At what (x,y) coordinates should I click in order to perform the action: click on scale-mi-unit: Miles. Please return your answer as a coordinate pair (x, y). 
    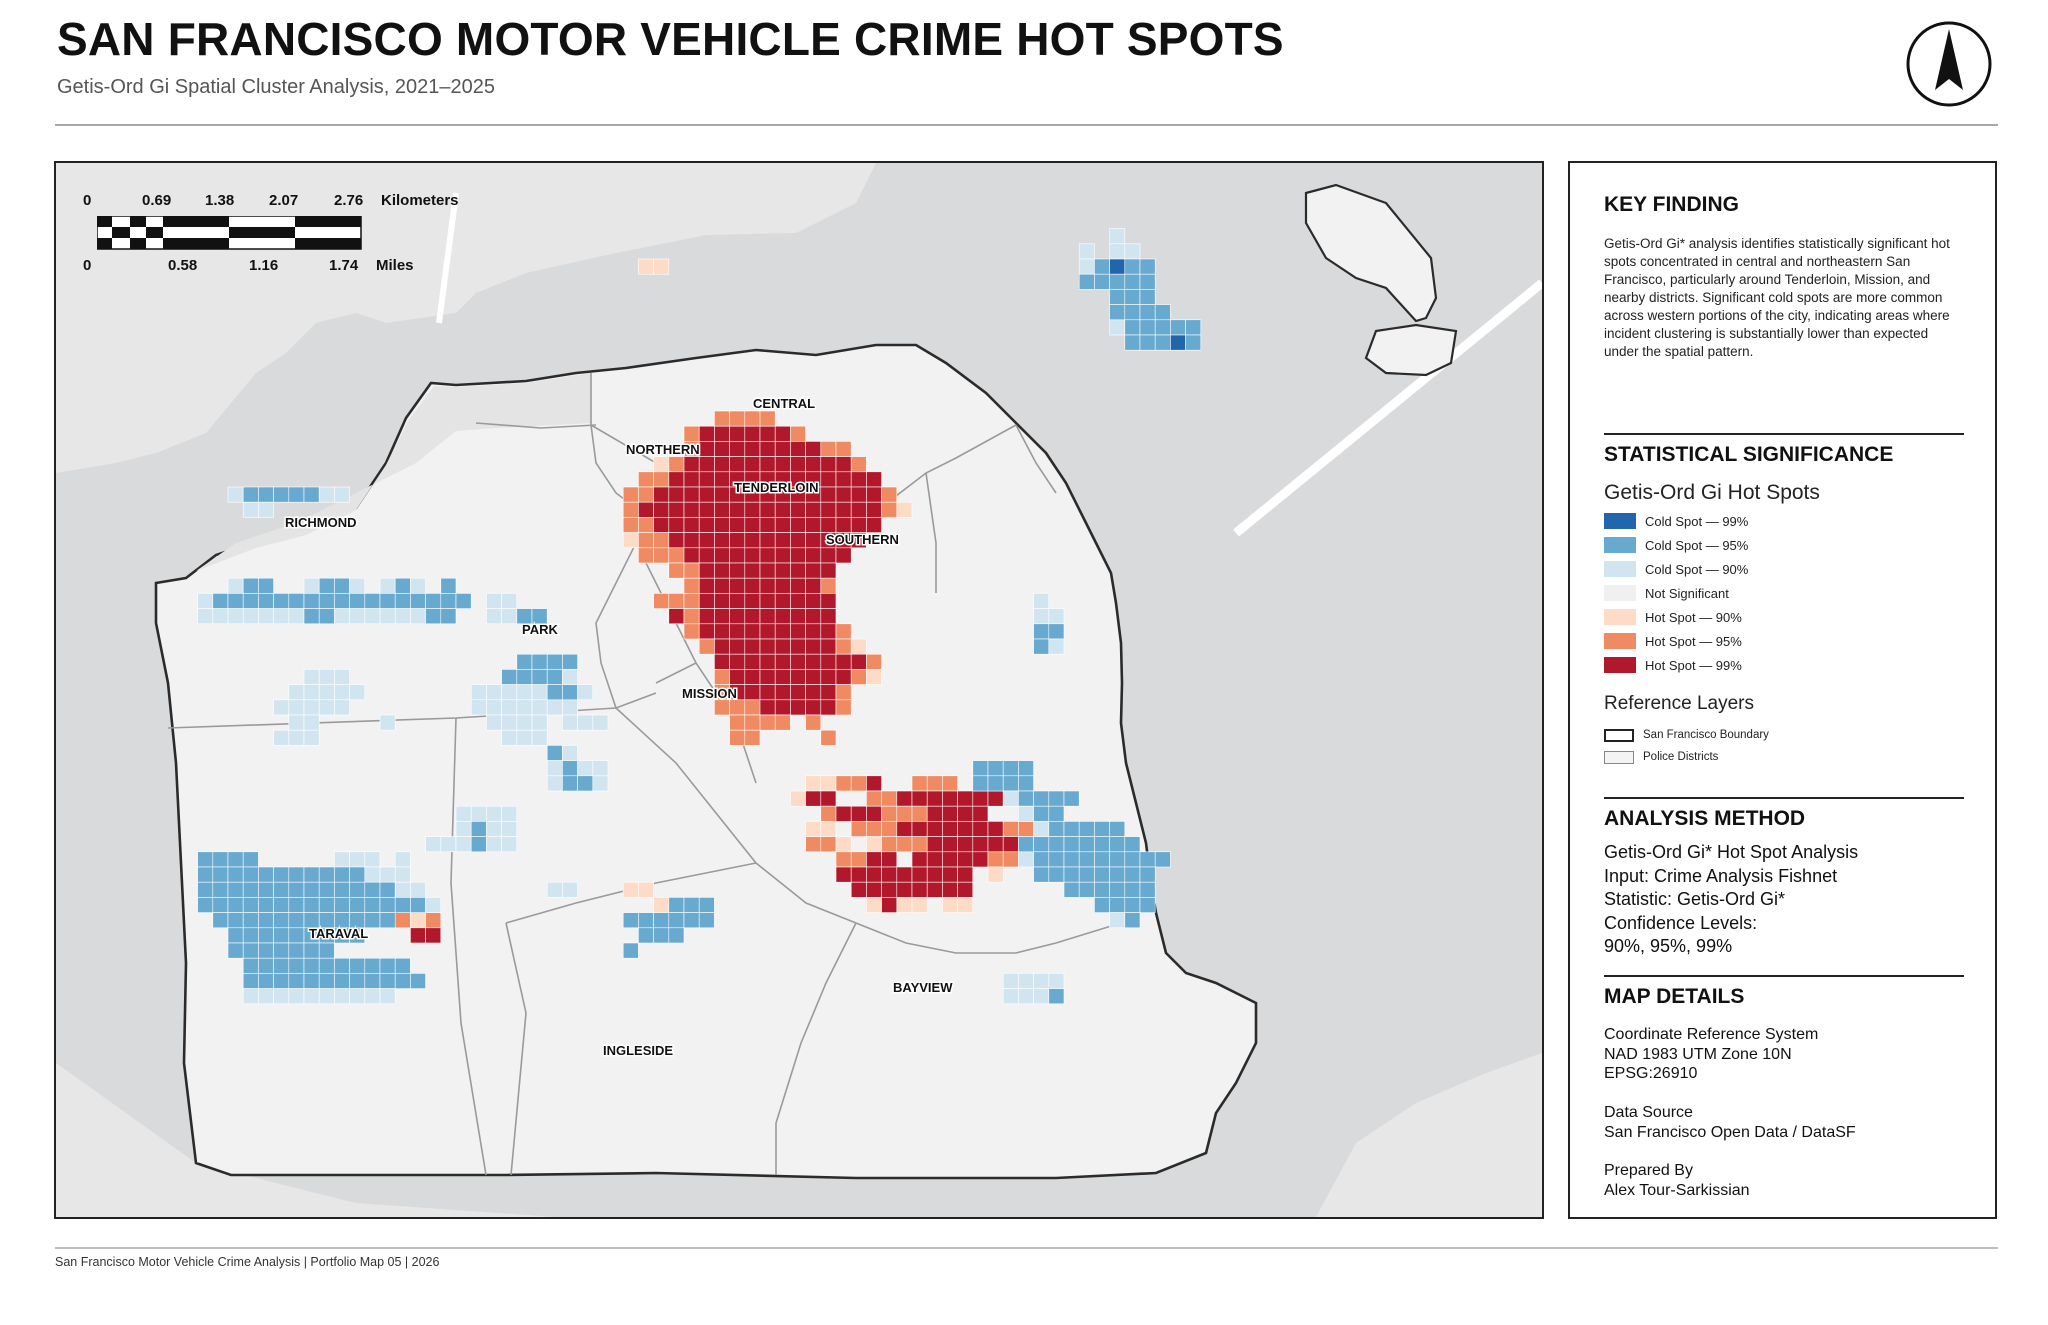
    Looking at the image, I should click on (395, 265).